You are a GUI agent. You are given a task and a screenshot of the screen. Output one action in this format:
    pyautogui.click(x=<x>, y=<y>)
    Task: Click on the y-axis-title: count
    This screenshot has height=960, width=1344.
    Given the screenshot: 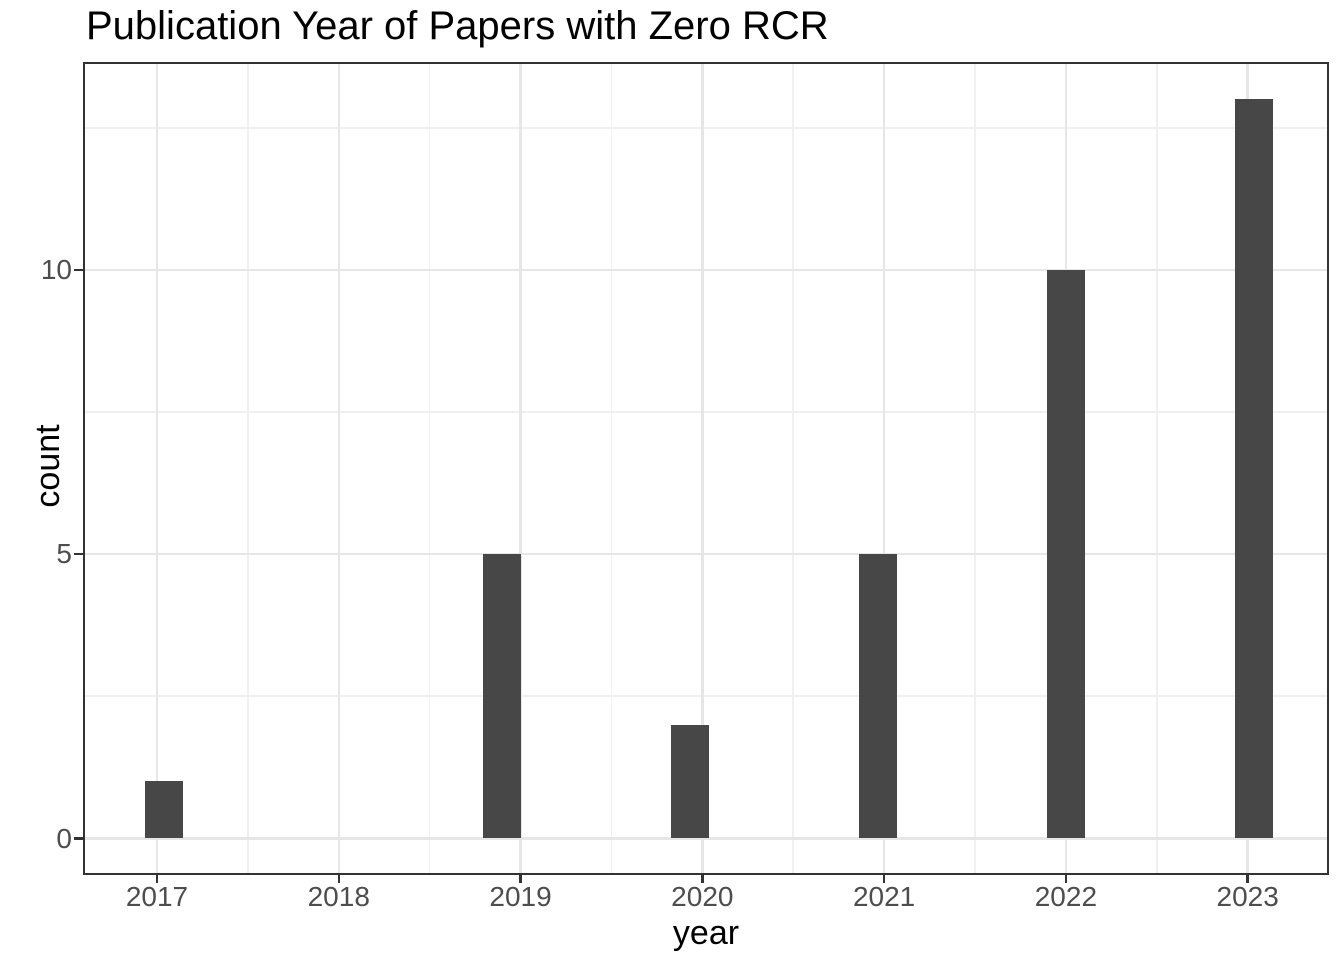 What is the action you would take?
    pyautogui.click(x=48, y=466)
    